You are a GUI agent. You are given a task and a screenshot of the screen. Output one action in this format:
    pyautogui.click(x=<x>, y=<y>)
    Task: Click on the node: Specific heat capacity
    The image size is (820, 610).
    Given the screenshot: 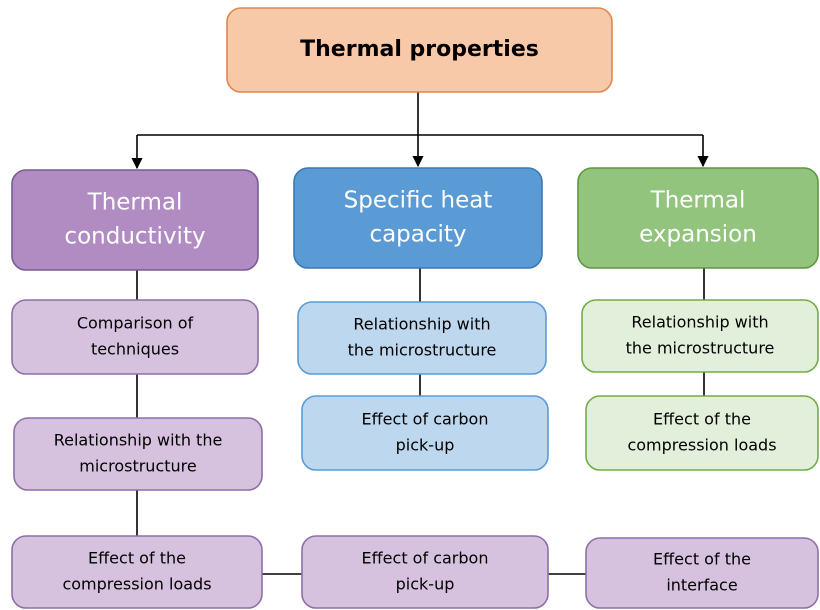 What is the action you would take?
    pyautogui.click(x=418, y=218)
    